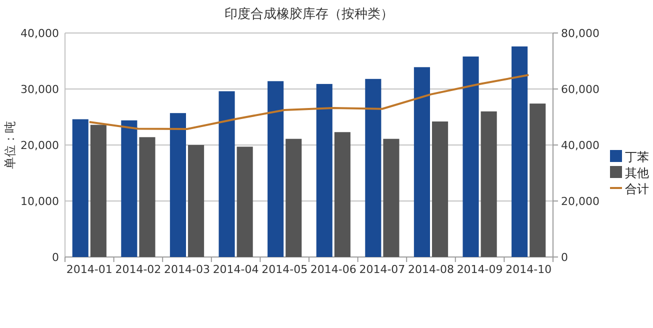 This screenshot has width=653, height=328. Describe the element at coordinates (39, 89) in the screenshot. I see `y-tick-label: 30,000` at that location.